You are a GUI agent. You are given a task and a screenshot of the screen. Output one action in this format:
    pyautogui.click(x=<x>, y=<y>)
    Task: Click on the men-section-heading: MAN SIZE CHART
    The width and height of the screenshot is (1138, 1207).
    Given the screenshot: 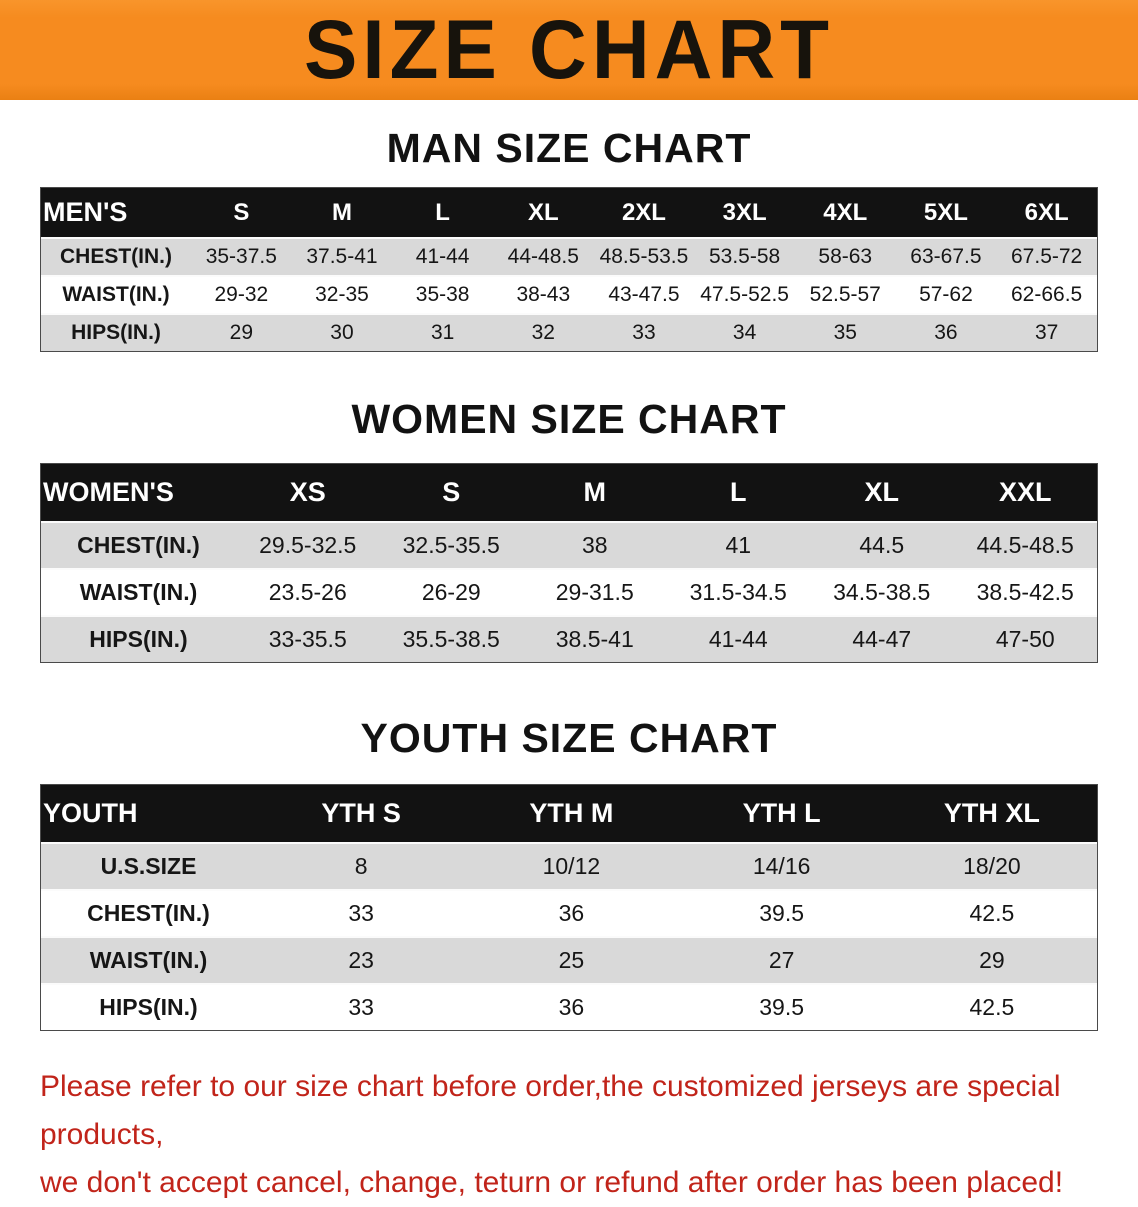 What is the action you would take?
    pyautogui.click(x=569, y=148)
    